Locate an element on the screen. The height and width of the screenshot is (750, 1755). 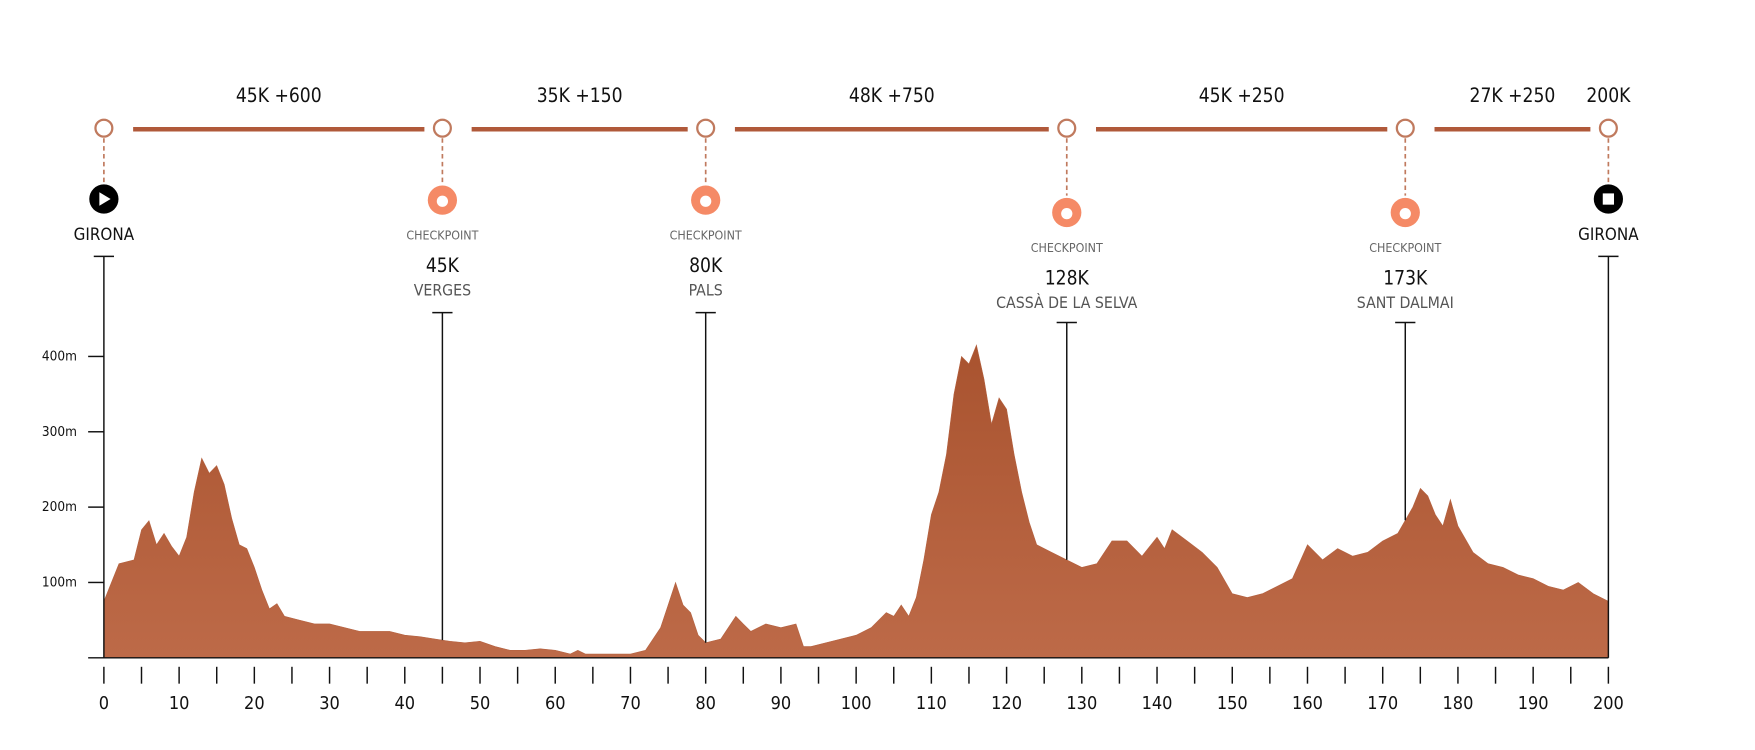
x-tick-label: 30 is located at coordinates (329, 703).